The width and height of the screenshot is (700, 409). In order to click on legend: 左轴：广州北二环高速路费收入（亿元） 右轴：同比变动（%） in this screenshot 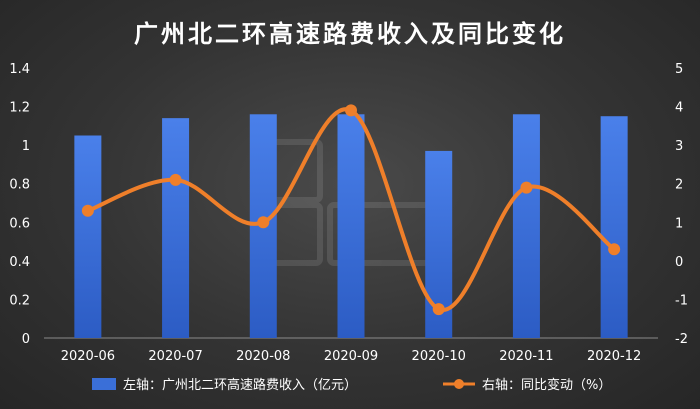, I will do `click(351, 385)`.